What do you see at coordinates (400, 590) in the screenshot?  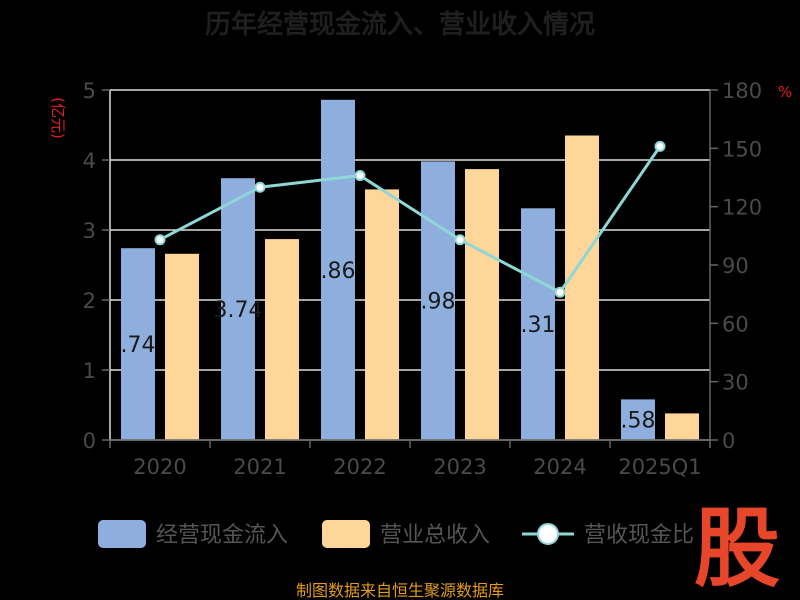 I see `source-note: 制图数据来自恒生聚源数据库` at bounding box center [400, 590].